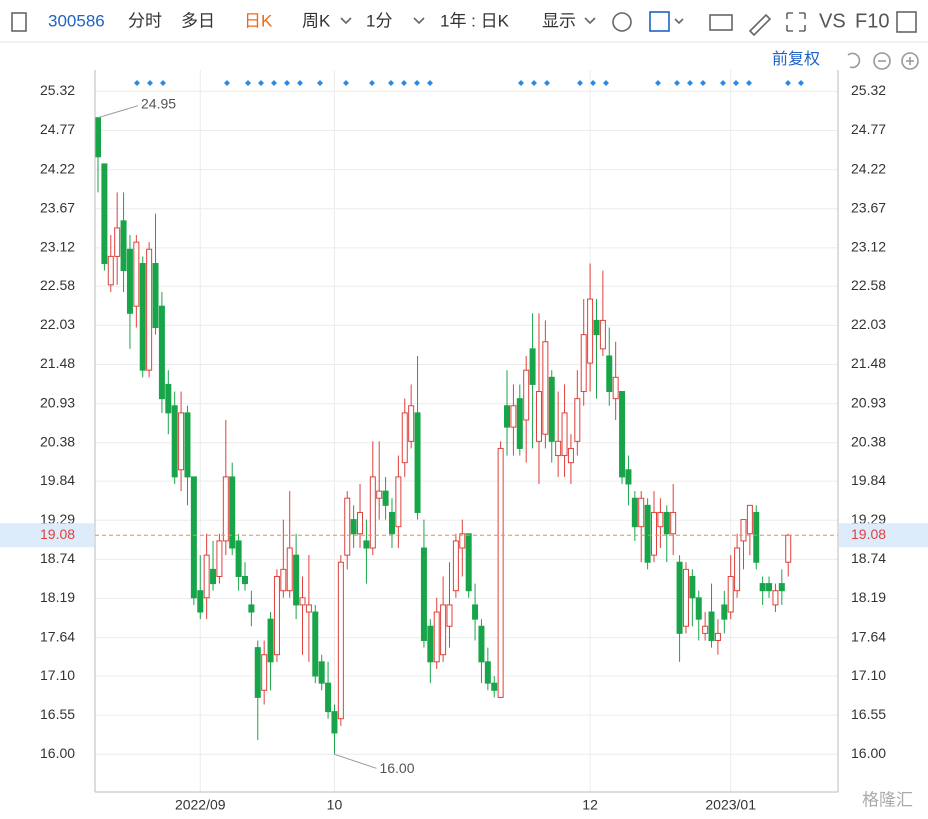 The height and width of the screenshot is (819, 928). I want to click on zoom-in-glyph, so click(910, 61).